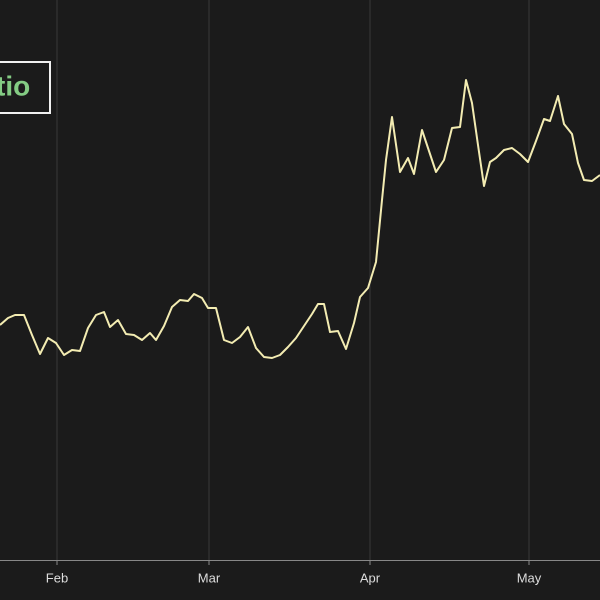 The width and height of the screenshot is (600, 600). Describe the element at coordinates (529, 577) in the screenshot. I see `x-tick-label: May` at that location.